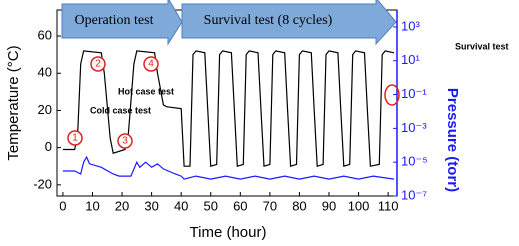 This screenshot has width=519, height=246. What do you see at coordinates (452, 140) in the screenshot?
I see `y2-axis-label: Pressure (torr)` at bounding box center [452, 140].